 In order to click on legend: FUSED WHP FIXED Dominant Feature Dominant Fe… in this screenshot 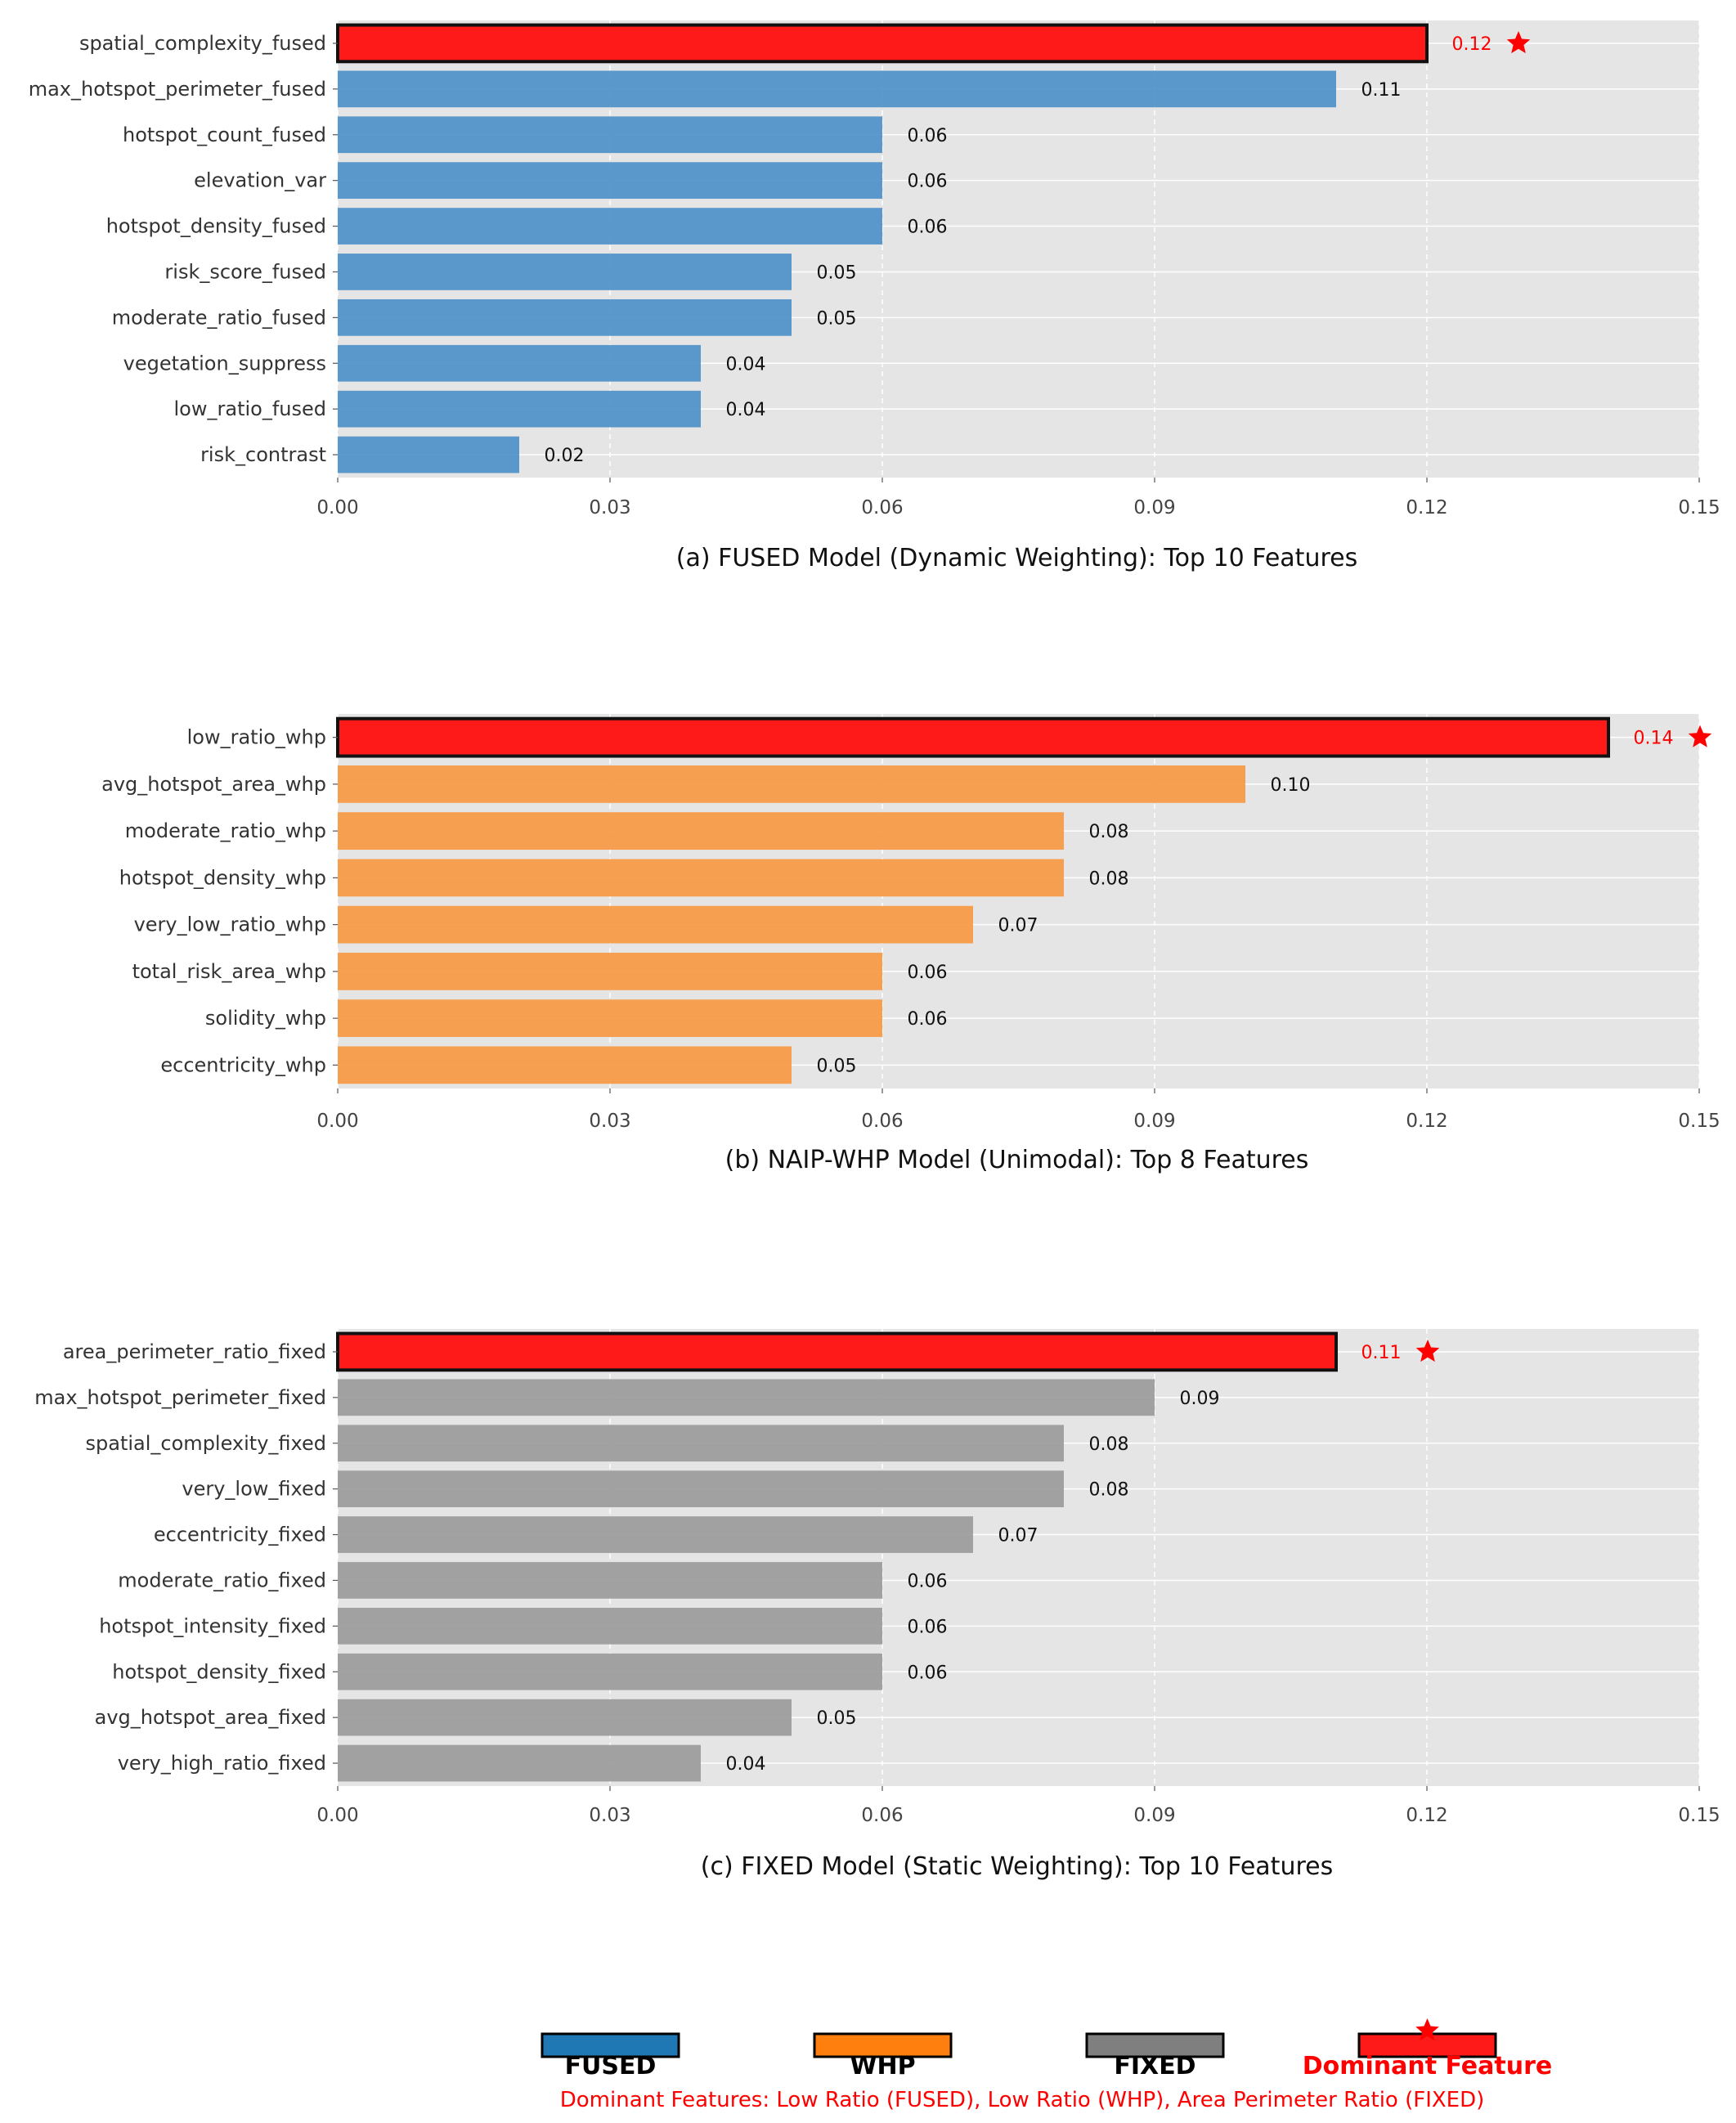, I will do `click(1046, 2065)`.